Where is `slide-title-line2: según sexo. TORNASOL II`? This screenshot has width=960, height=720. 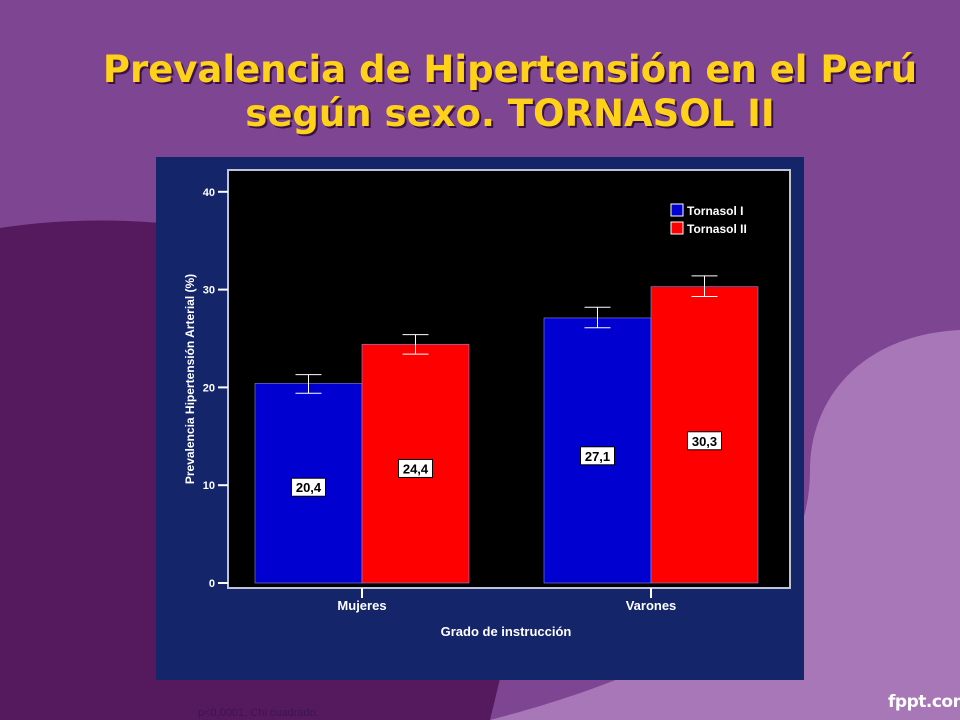
slide-title-line2: según sexo. TORNASOL II is located at coordinates (510, 113).